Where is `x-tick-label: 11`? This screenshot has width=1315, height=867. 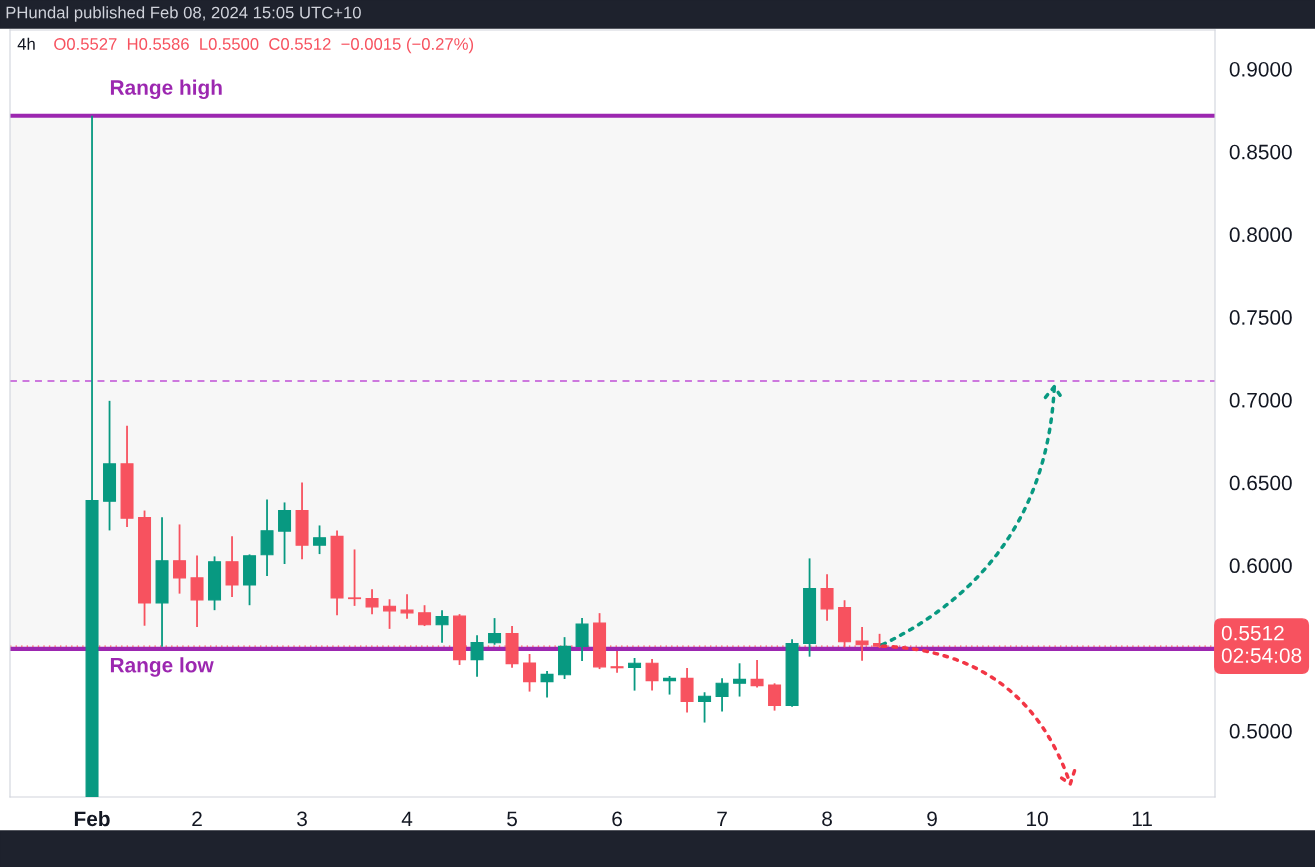 x-tick-label: 11 is located at coordinates (1142, 818).